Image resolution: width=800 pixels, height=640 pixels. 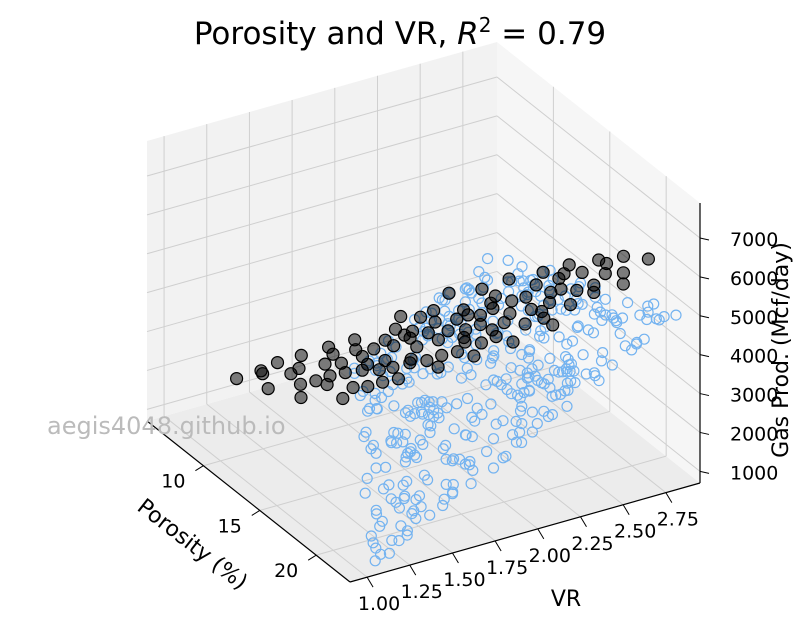 What do you see at coordinates (192, 544) in the screenshot?
I see `x-axis-label: Porosity (%)` at bounding box center [192, 544].